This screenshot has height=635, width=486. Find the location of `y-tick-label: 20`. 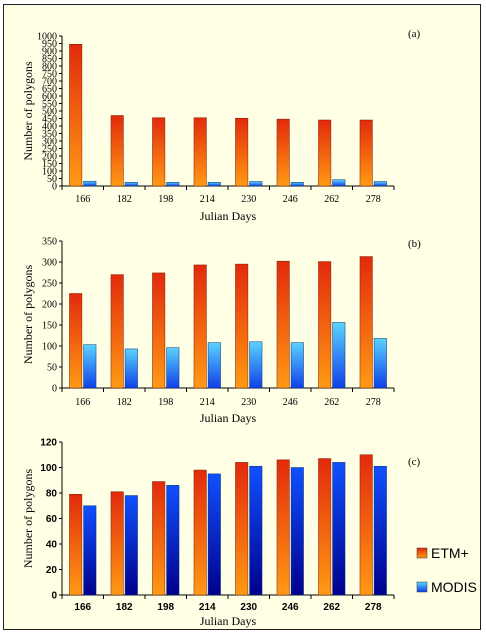

y-tick-label: 20 is located at coordinates (52, 570).